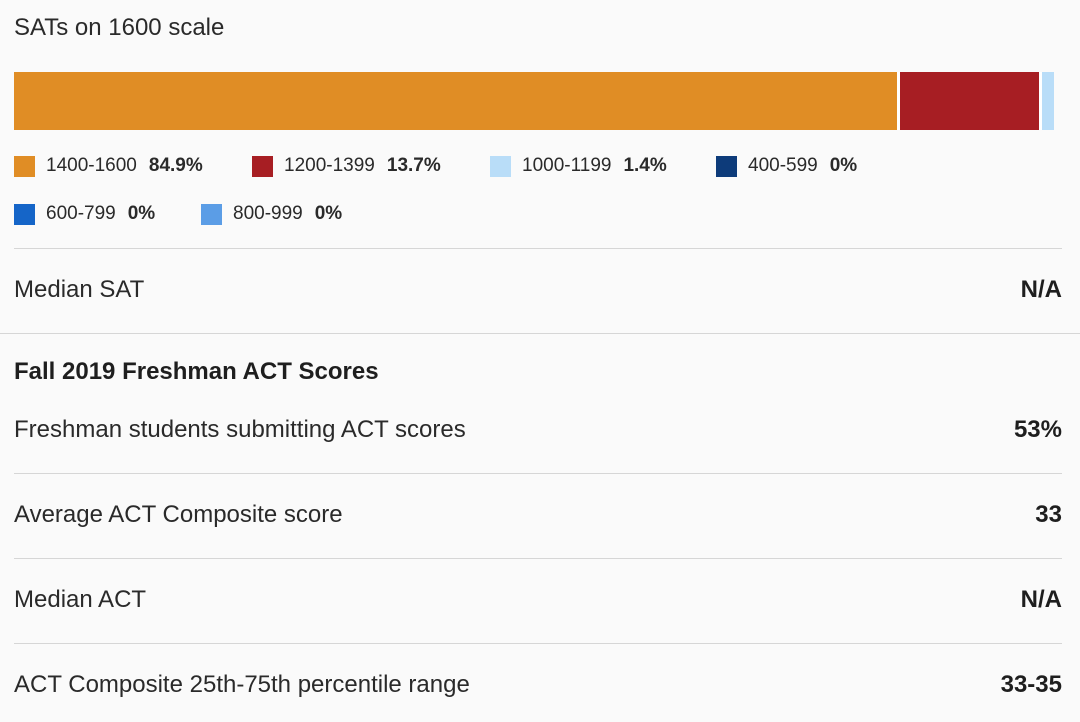 This screenshot has width=1080, height=722. Describe the element at coordinates (539, 214) in the screenshot. I see `legend-row: 600-799 0% 800-999 0%` at that location.